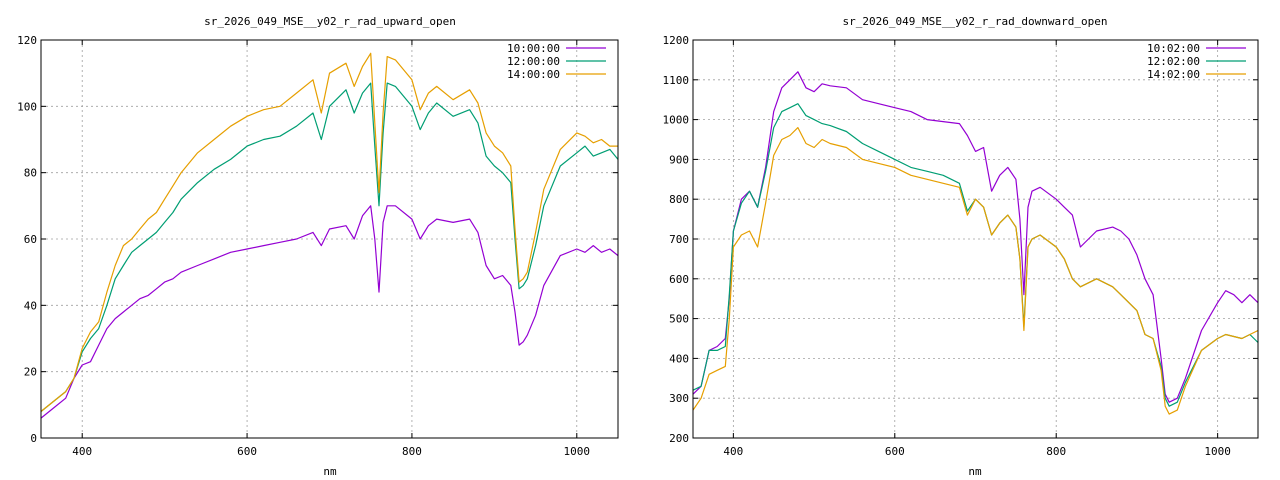 This screenshot has height=480, width=1280. I want to click on y-tick-label: 1000, so click(676, 120).